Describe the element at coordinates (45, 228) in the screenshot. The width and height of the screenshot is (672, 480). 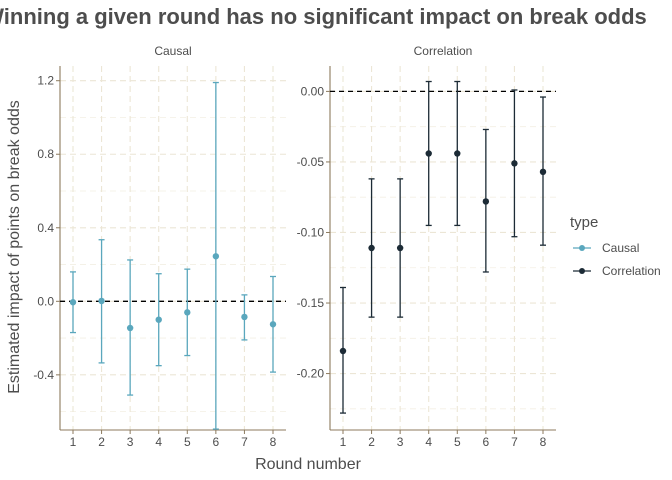
I see `y-tick-label: 0.4` at that location.